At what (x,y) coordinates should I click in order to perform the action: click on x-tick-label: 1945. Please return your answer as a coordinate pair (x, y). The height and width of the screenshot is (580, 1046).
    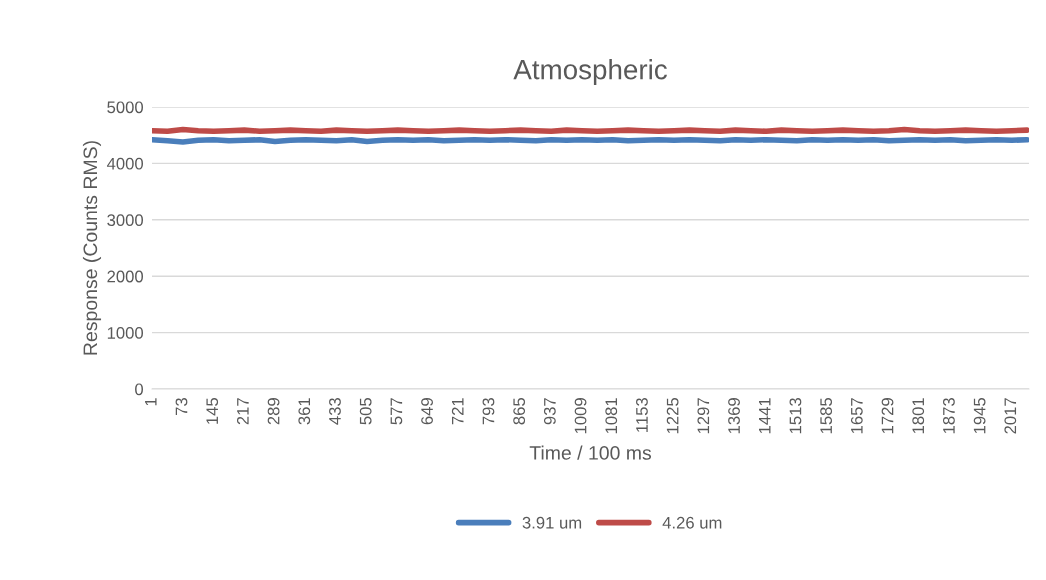
    Looking at the image, I should click on (979, 416).